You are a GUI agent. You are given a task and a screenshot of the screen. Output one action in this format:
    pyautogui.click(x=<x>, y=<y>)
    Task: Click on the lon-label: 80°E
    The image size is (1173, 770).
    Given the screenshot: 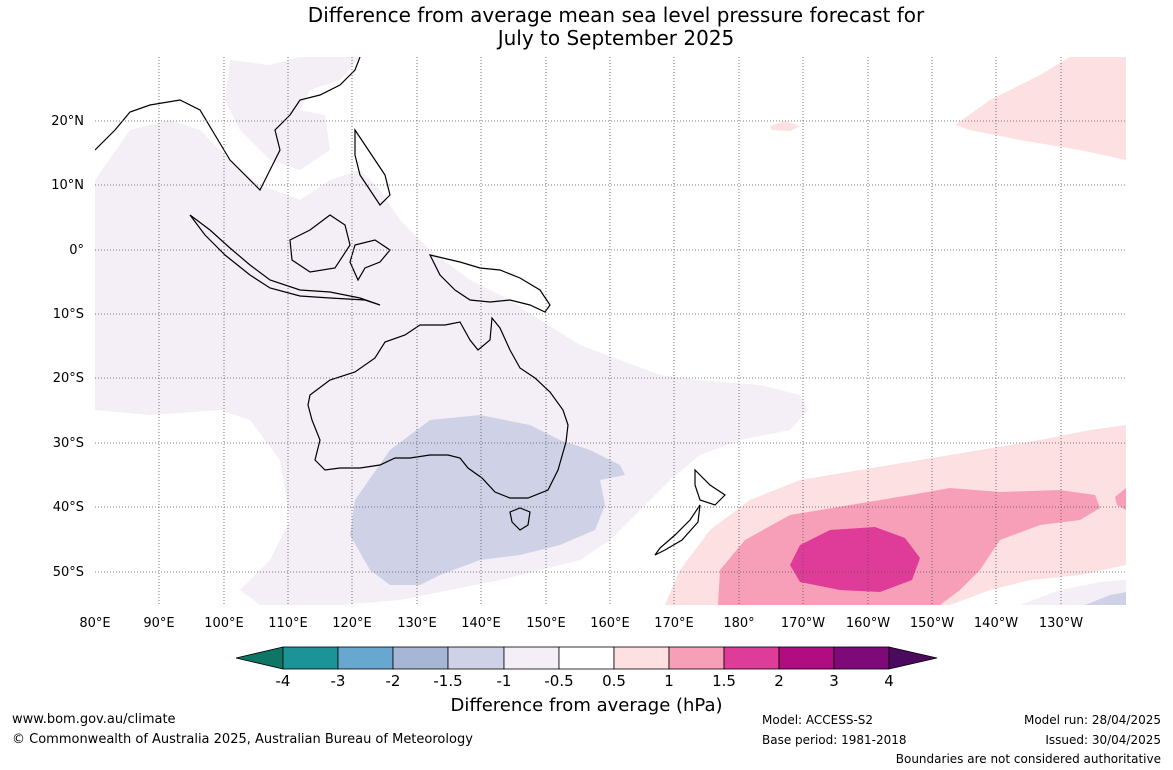 What is the action you would take?
    pyautogui.click(x=94, y=623)
    